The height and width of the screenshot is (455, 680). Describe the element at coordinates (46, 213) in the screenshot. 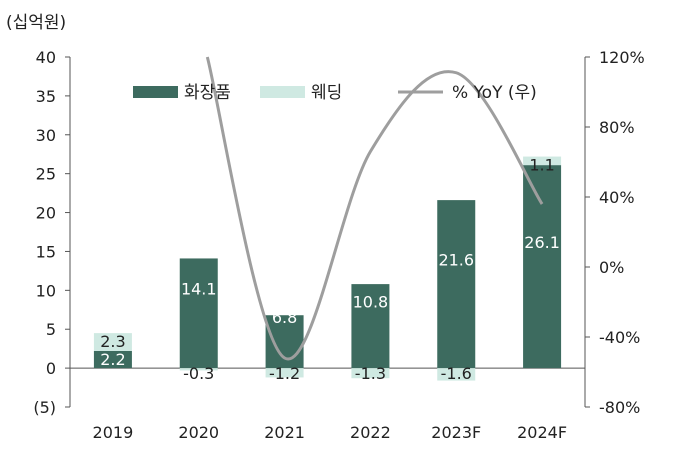

I see `left-tick-label: 20` at that location.